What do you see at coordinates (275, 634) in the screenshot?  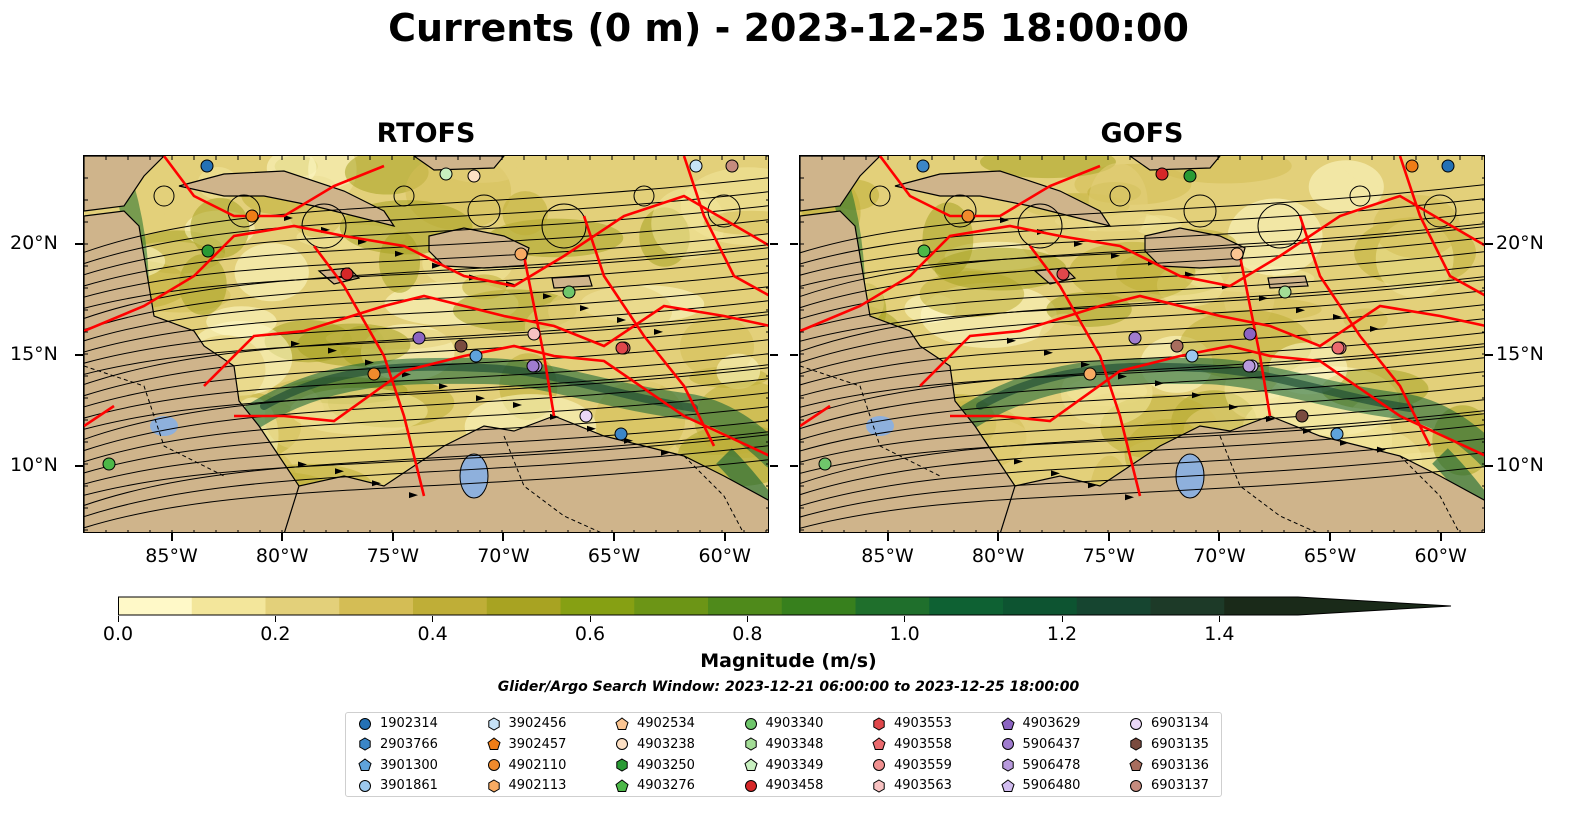 I see `colorbar-tick-label: 0.2` at bounding box center [275, 634].